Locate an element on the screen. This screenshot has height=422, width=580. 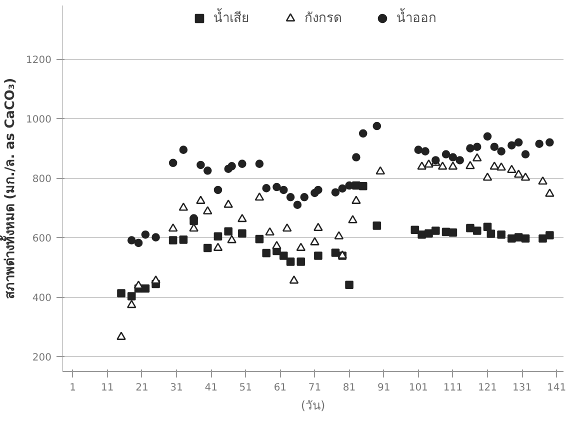
y-tick-label: 600 is located at coordinates (42, 239).